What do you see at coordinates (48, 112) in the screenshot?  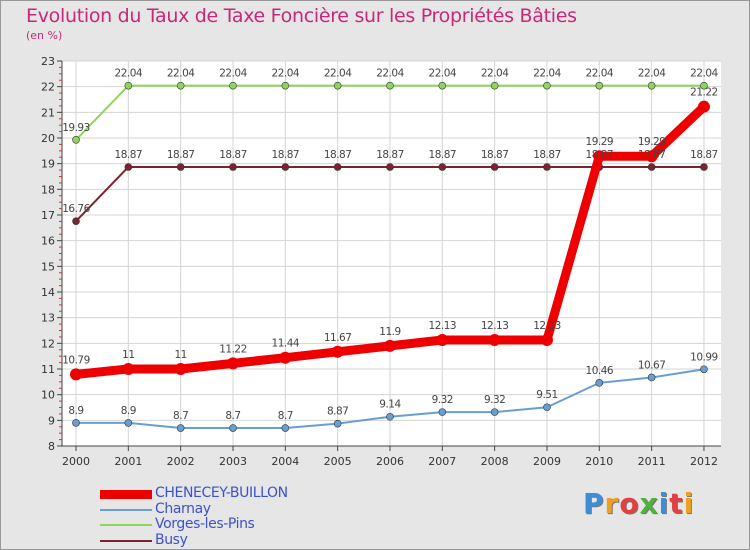 I see `y-tick-label: 21` at bounding box center [48, 112].